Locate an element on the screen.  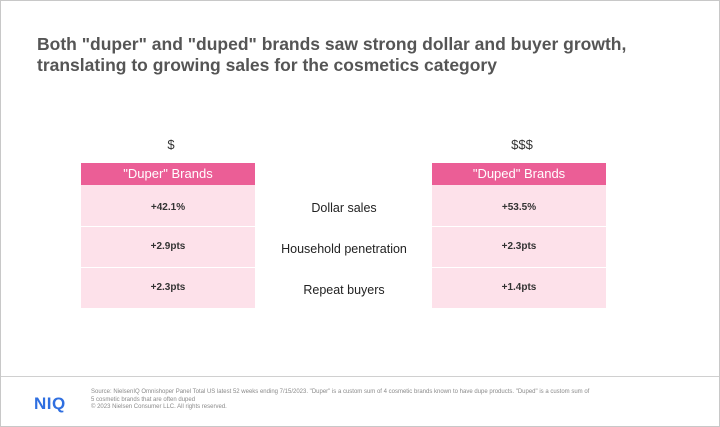
metric-household-penetration: Household penetration is located at coordinates (344, 249).